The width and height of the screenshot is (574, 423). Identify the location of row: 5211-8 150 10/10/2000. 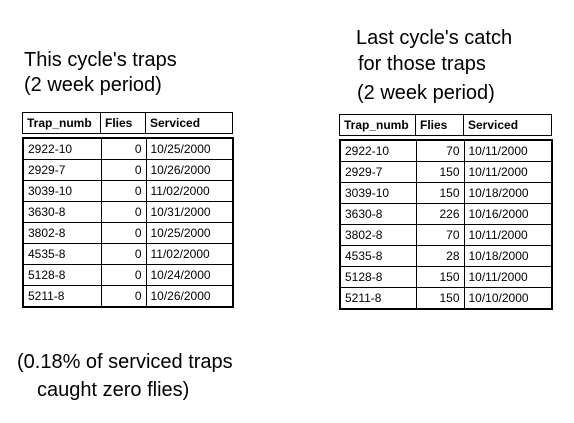
(446, 298).